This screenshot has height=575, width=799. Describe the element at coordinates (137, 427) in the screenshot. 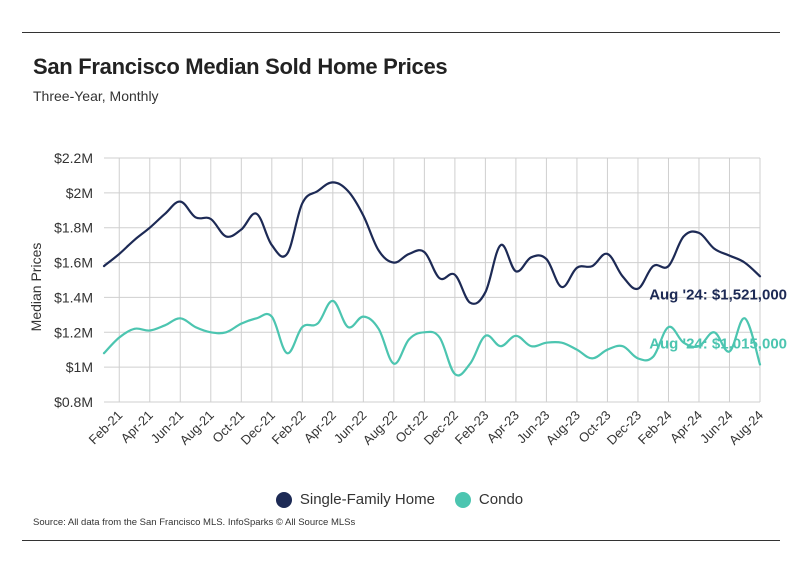

I see `x-tick-label: Apr-21` at that location.